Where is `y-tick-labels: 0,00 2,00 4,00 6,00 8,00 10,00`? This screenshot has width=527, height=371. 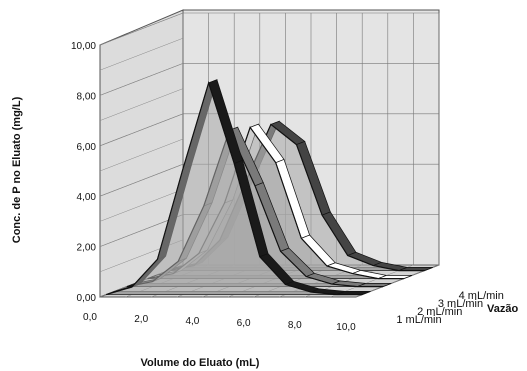 y-tick-labels: 0,00 2,00 4,00 6,00 8,00 10,00 is located at coordinates (83, 172).